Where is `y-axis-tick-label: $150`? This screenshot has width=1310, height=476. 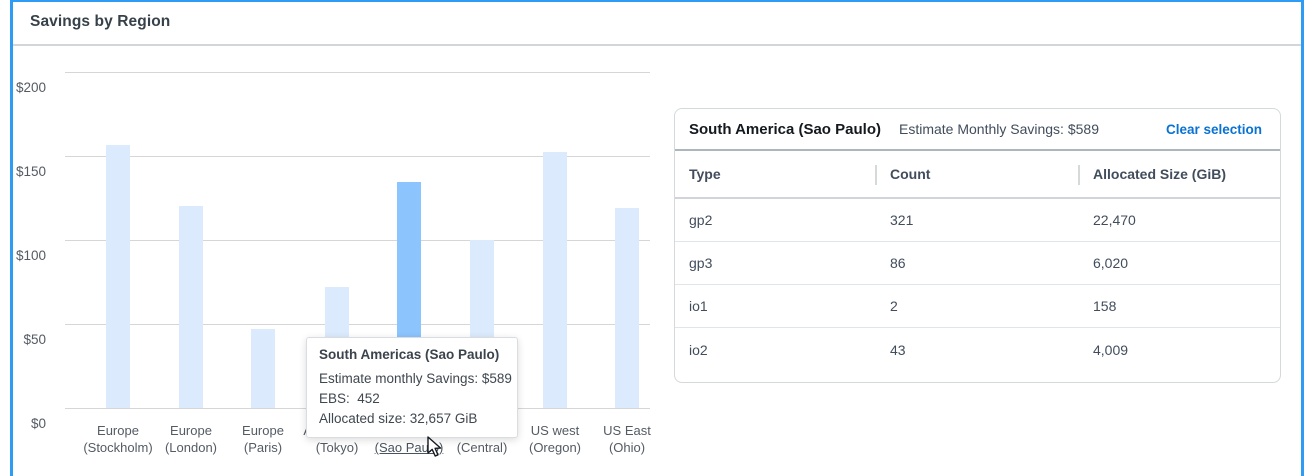 y-axis-tick-label: $150 is located at coordinates (30, 171).